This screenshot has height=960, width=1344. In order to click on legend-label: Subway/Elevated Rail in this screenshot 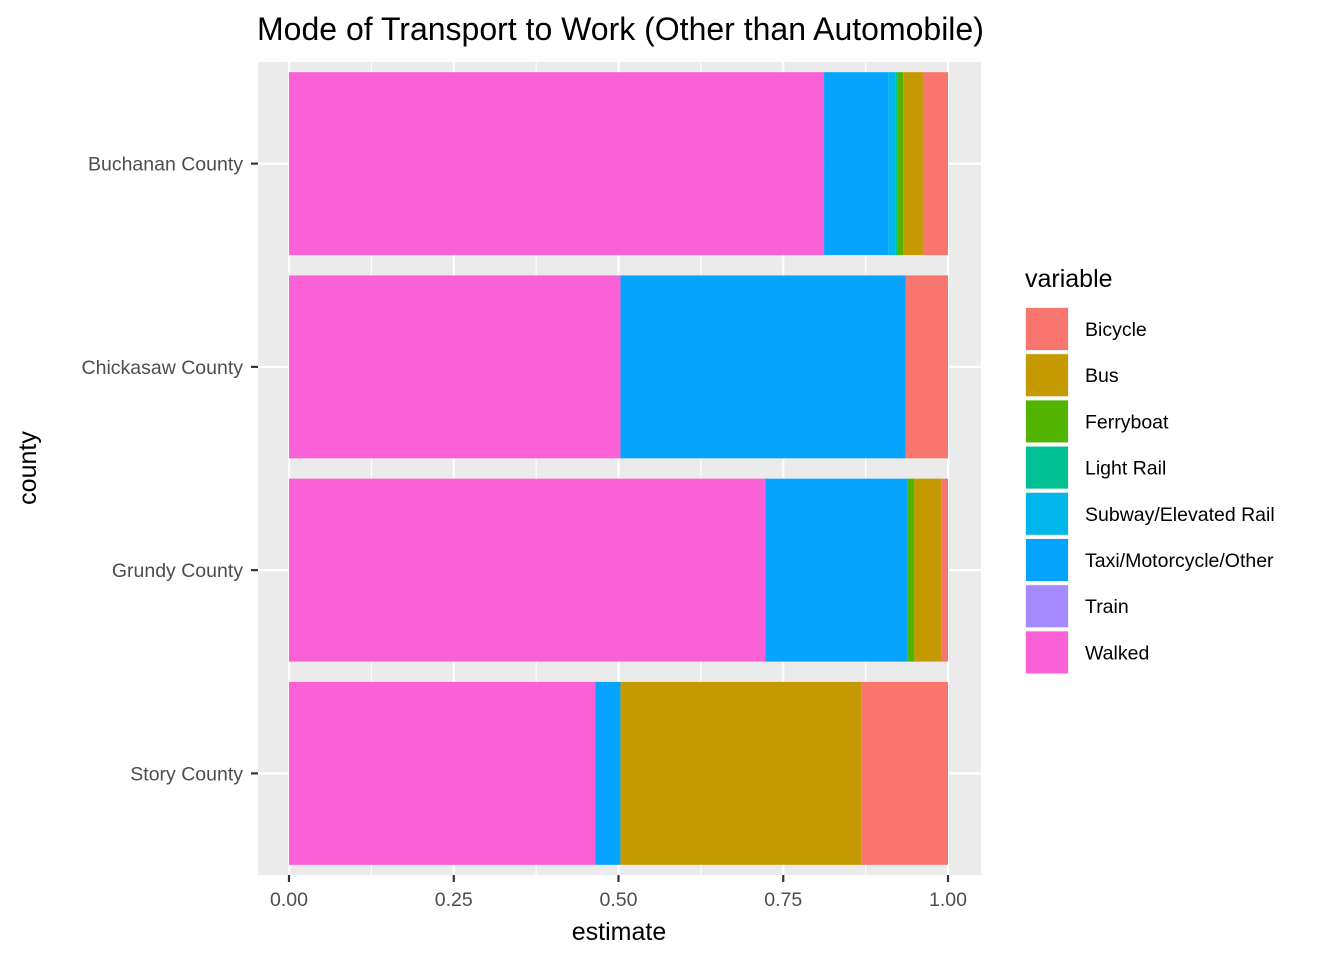, I will do `click(1180, 515)`.